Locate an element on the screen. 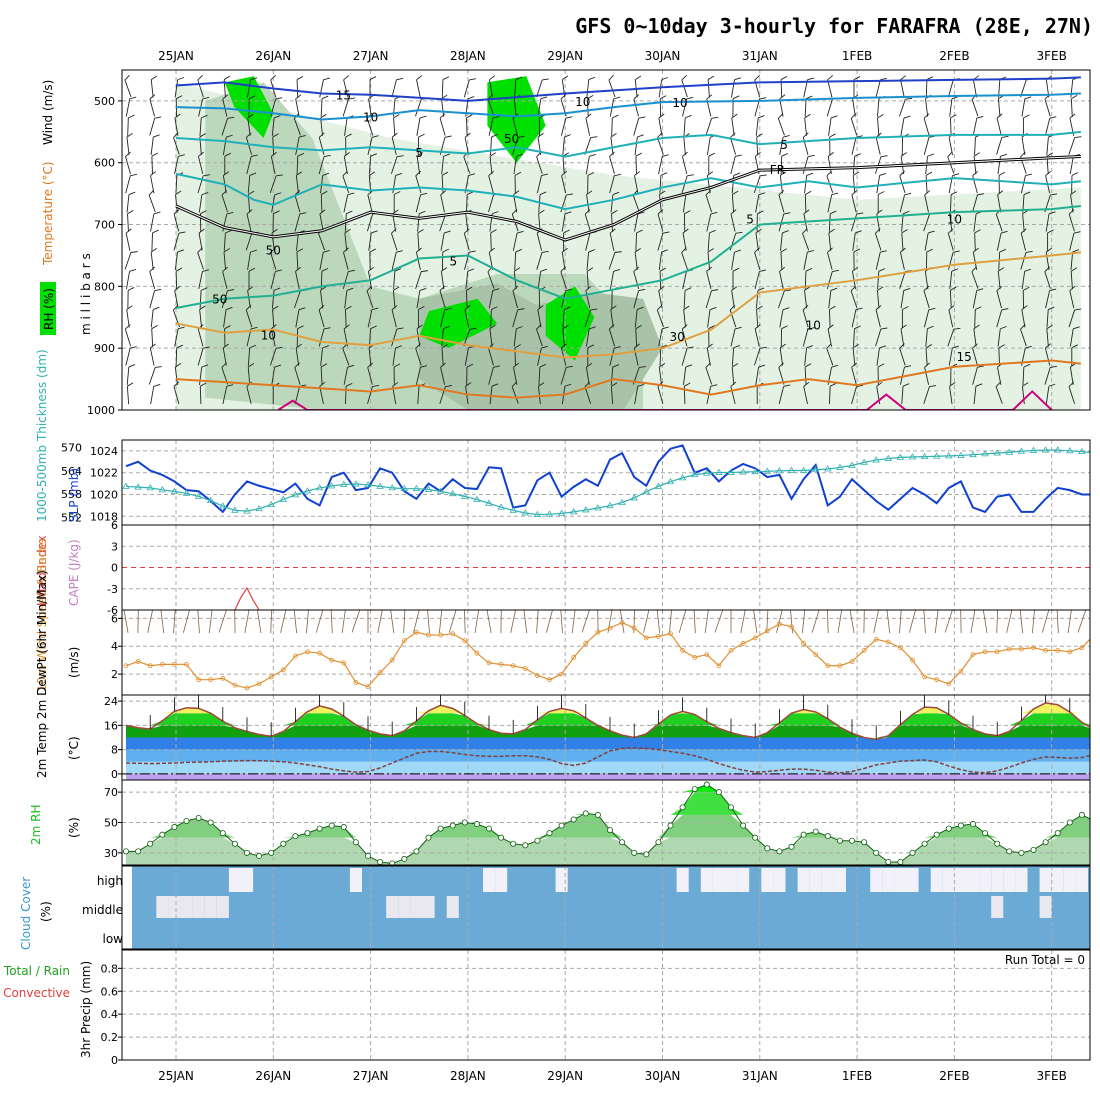 This screenshot has width=1100, height=1100. li-y-ticks: 630-3-6 is located at coordinates (112, 568).